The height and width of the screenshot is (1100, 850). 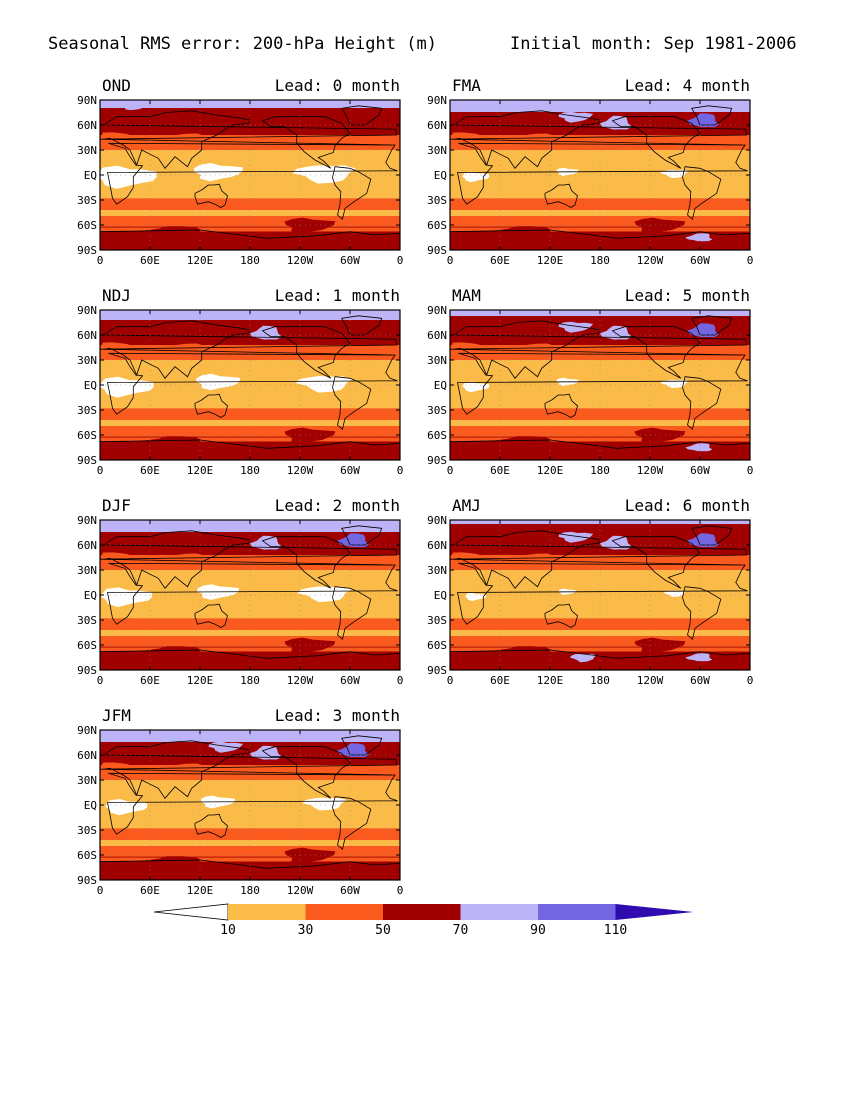 What do you see at coordinates (423, 920) in the screenshot?
I see `colorbar: 10 30 50 70 90 110` at bounding box center [423, 920].